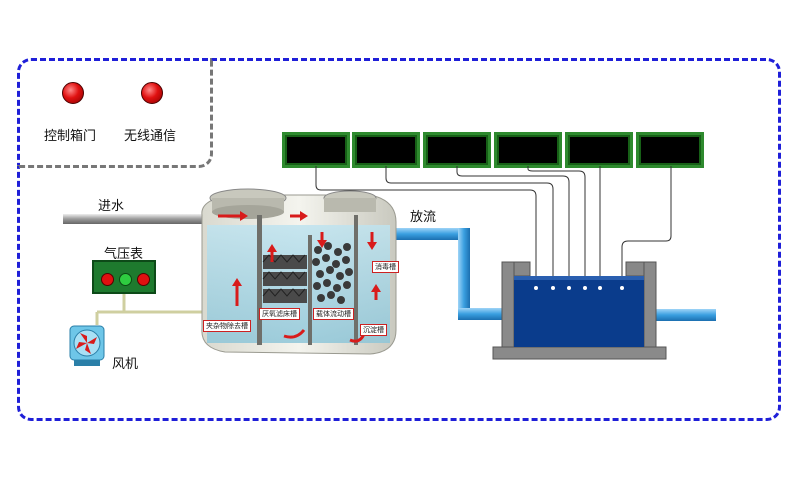  Describe the element at coordinates (138, 219) in the screenshot. I see `inlet-pipe` at that location.